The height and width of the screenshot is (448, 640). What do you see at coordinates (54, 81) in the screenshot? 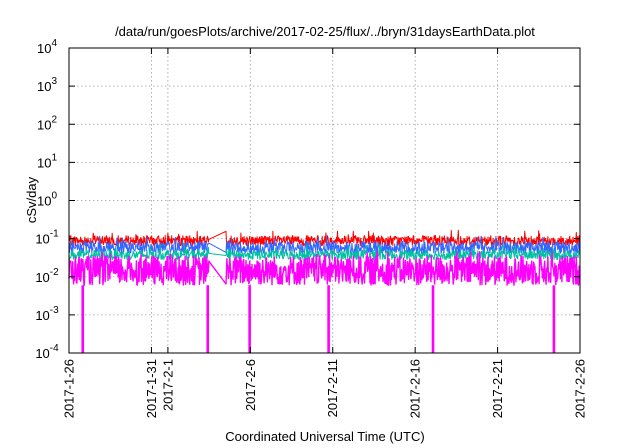
I see `y-tick-exponent: 3` at bounding box center [54, 81].